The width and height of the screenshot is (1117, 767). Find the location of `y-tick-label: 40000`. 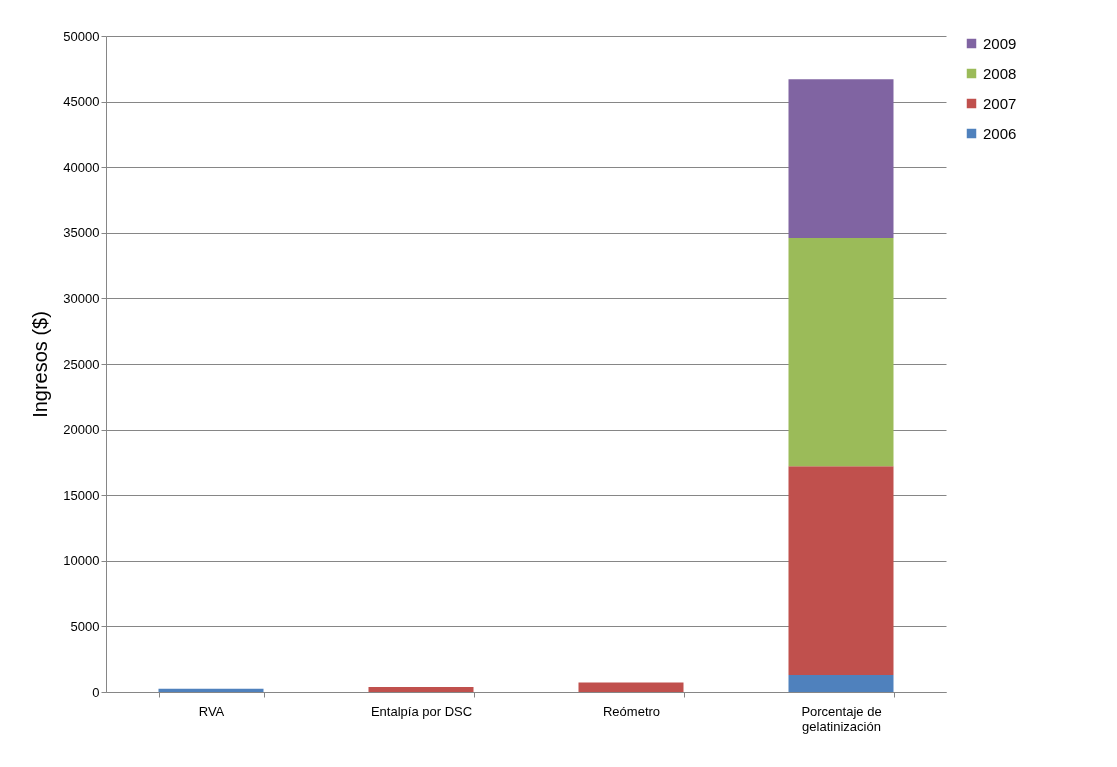

y-tick-label: 40000 is located at coordinates (81, 167).